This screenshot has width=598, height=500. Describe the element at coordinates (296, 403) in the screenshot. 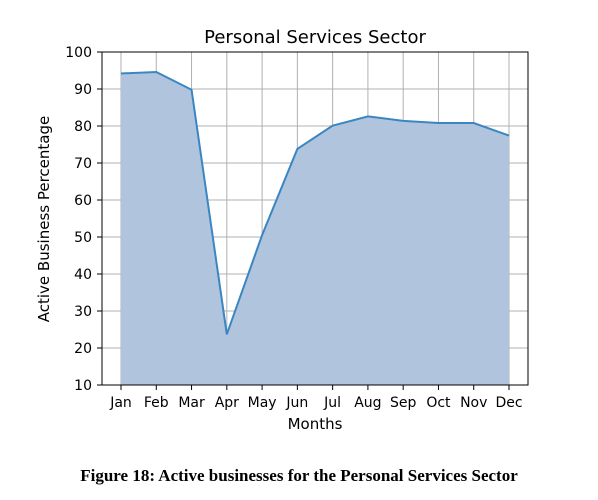

I see `x-tick-label: Jun` at that location.